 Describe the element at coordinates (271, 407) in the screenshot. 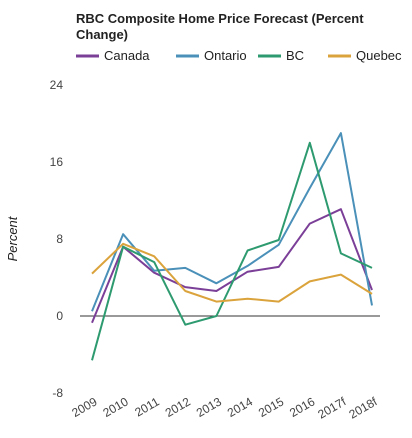

I see `x-tick-label: 2015` at that location.